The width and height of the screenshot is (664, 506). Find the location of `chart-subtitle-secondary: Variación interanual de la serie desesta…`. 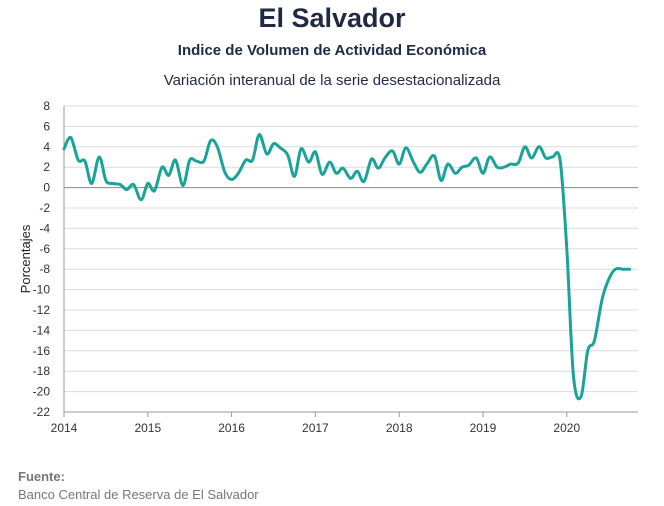

chart-subtitle-secondary: Variación interanual de la serie desesta… is located at coordinates (332, 80).